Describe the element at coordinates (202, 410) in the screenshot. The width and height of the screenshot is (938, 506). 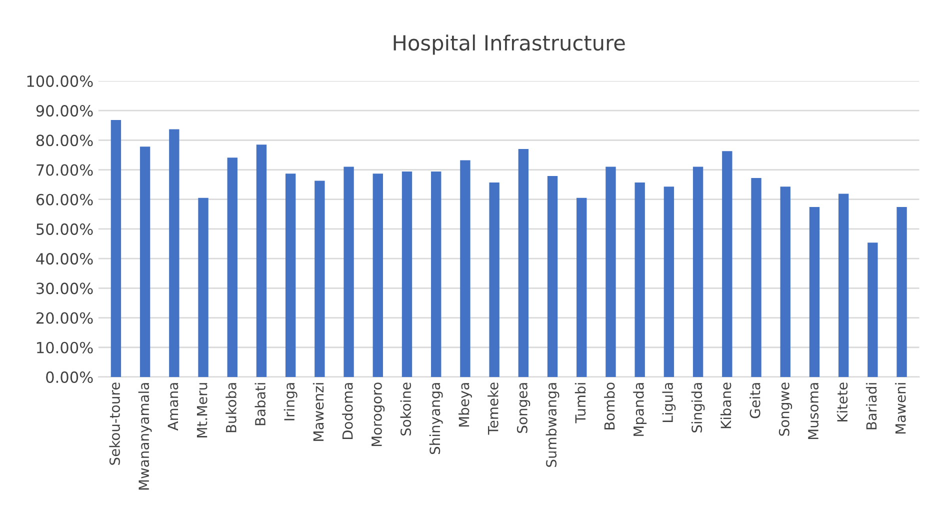
I see `x-tick-label: Mt.Meru` at that location.